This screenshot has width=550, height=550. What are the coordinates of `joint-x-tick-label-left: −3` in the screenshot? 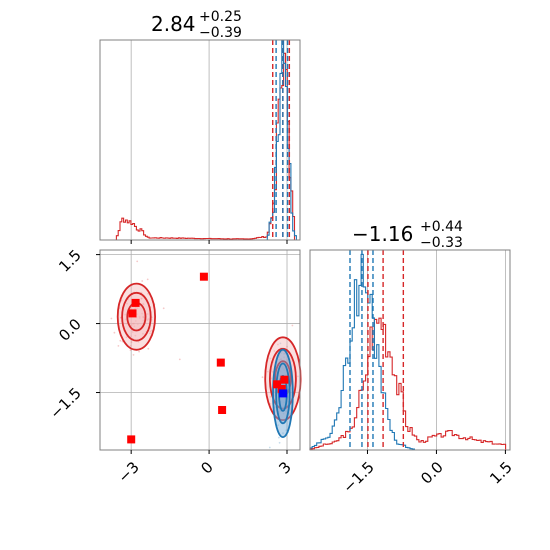 It's located at (128, 472).